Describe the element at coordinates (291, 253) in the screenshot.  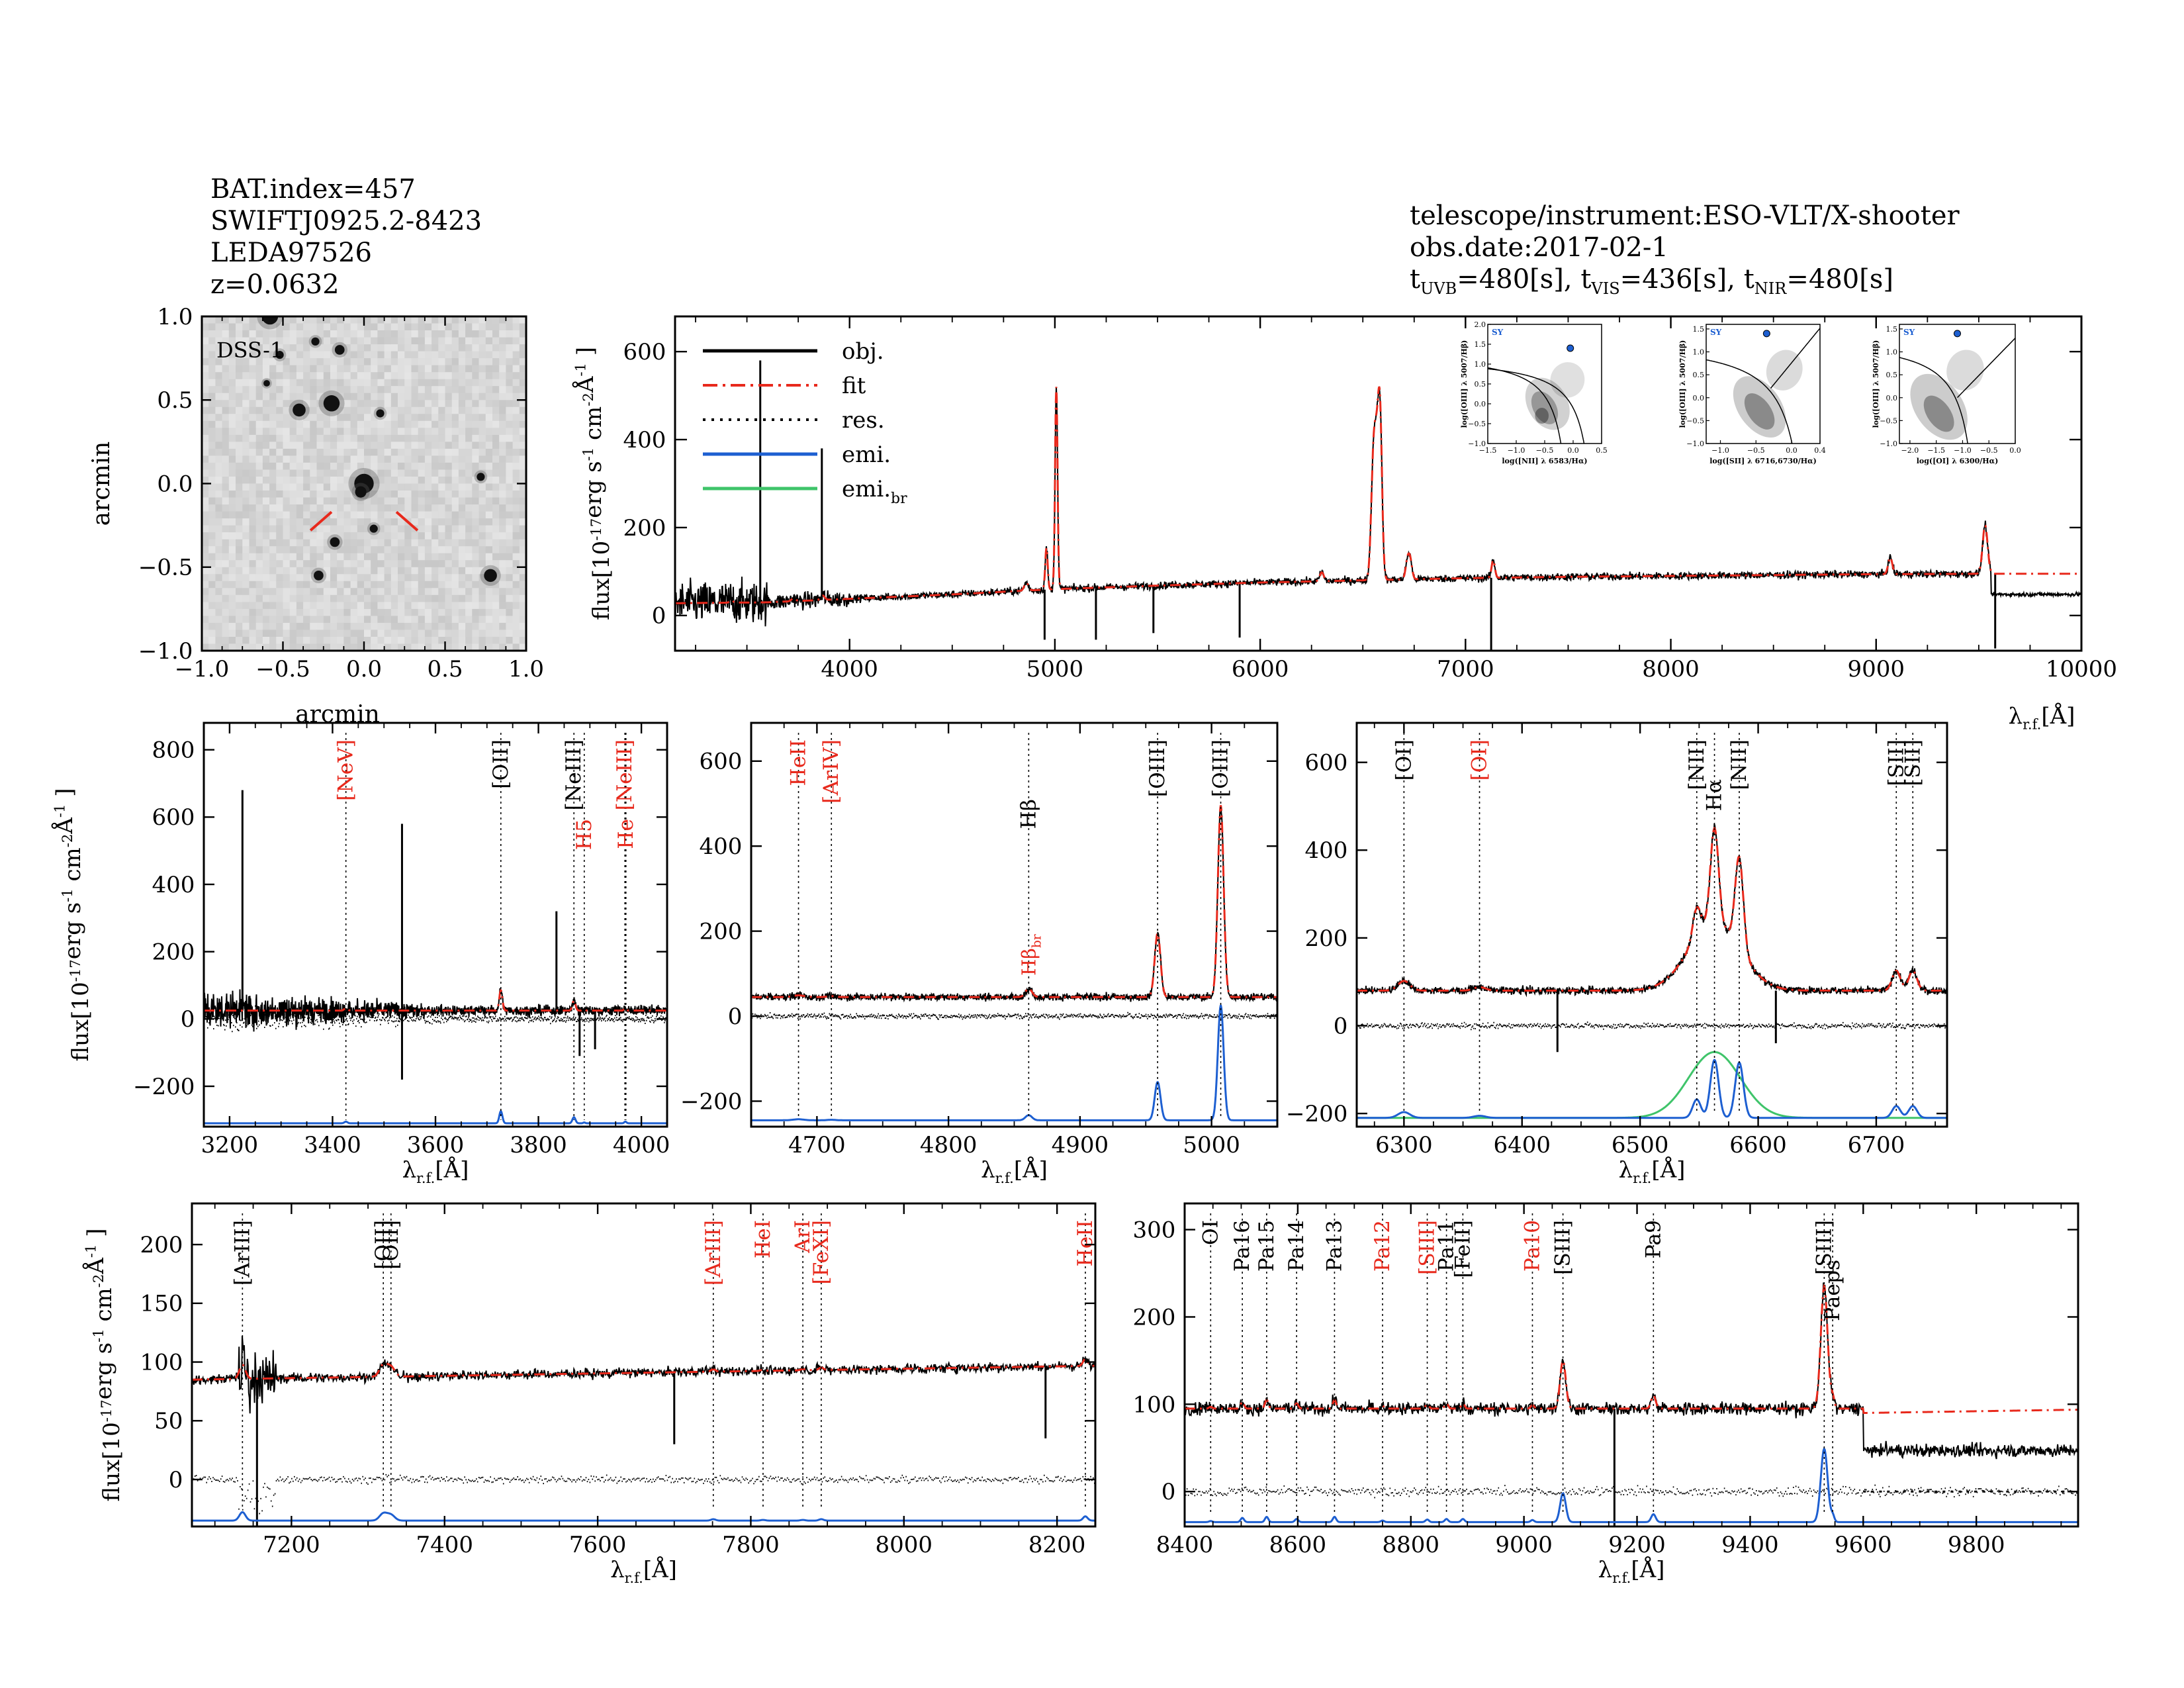
I see `counterpart-name-text: LEDA97526` at that location.